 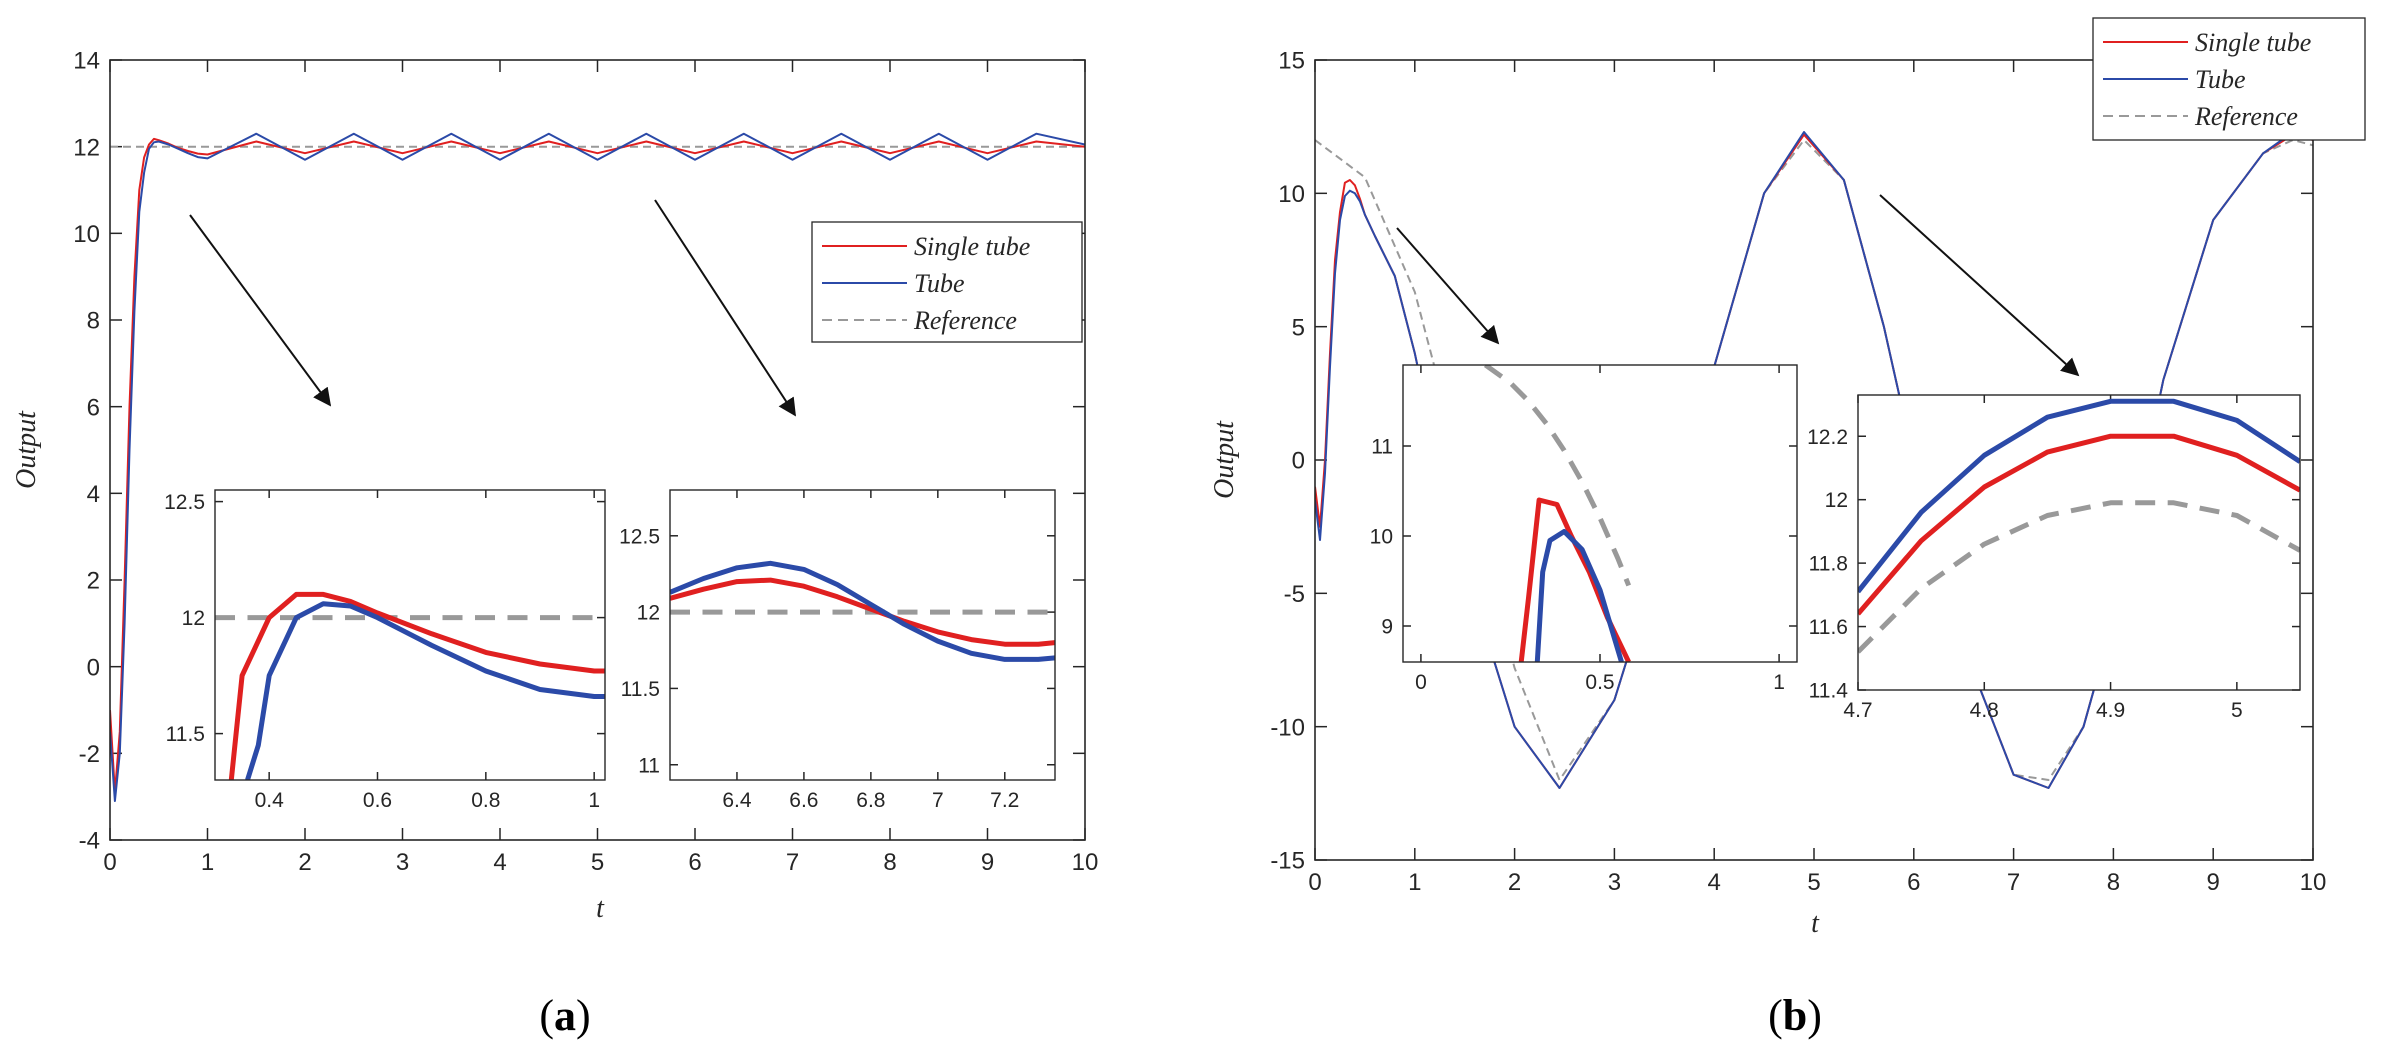 I want to click on panel-a-inset-x-tick-label: 1, so click(x=594, y=800).